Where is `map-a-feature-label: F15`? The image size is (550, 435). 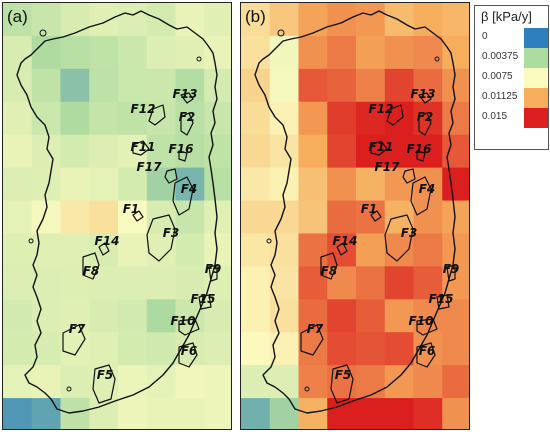 map-a-feature-label: F15 is located at coordinates (203, 299).